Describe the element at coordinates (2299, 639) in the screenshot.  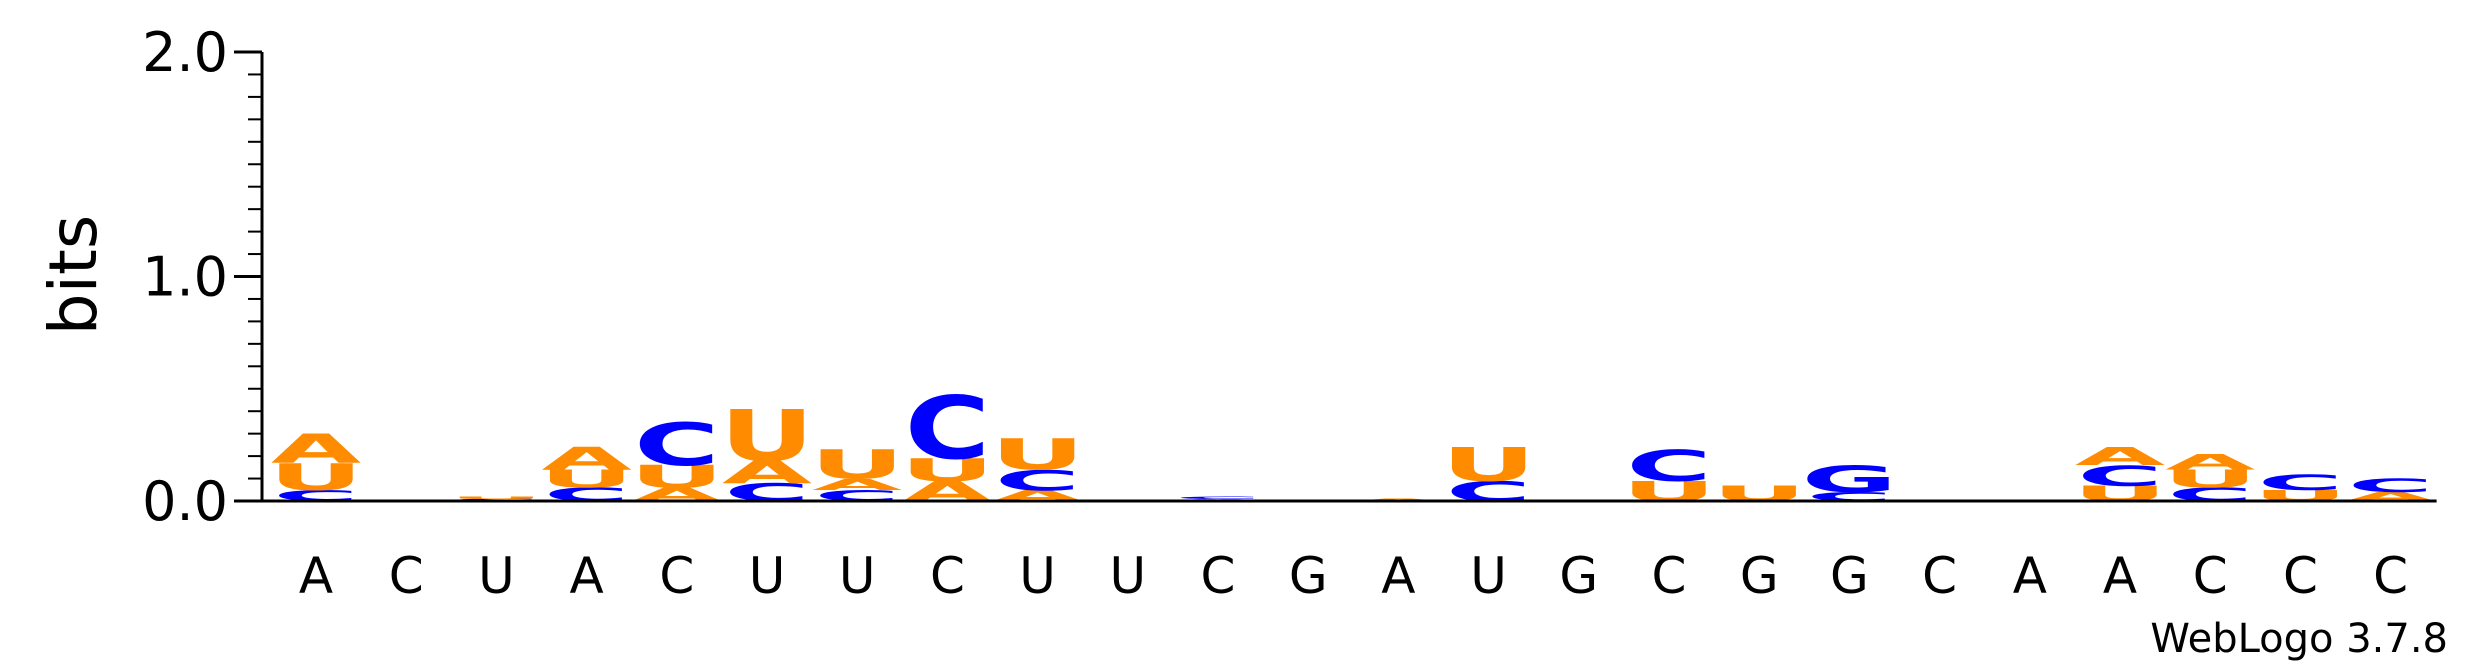
I see `weblogo-credit: WebLogo 3.7.8` at that location.